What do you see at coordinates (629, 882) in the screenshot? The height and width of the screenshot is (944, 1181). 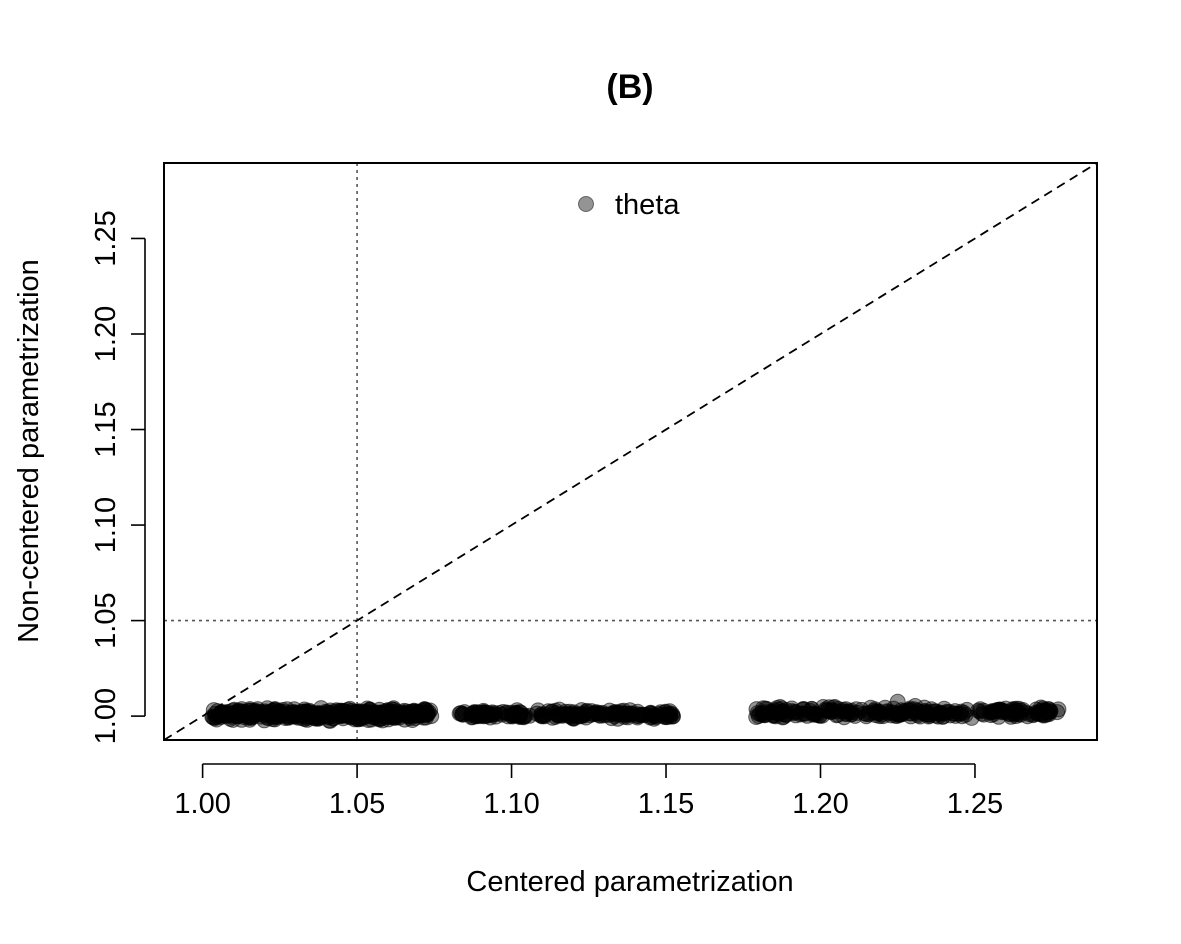 I see `x-axis-label: Centered parametrization` at bounding box center [629, 882].